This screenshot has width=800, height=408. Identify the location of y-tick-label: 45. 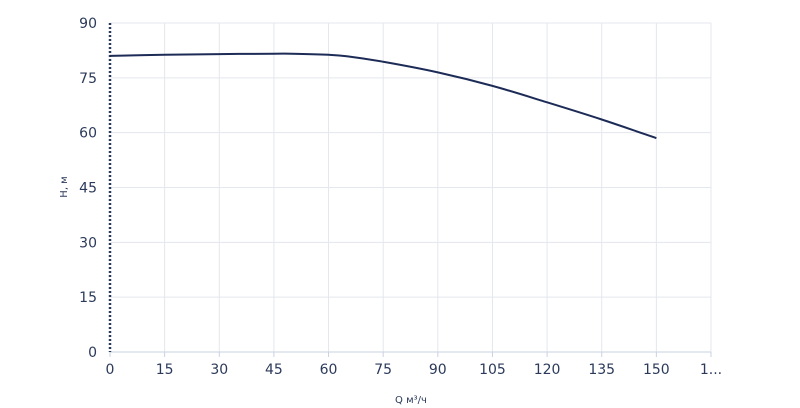
(88, 189).